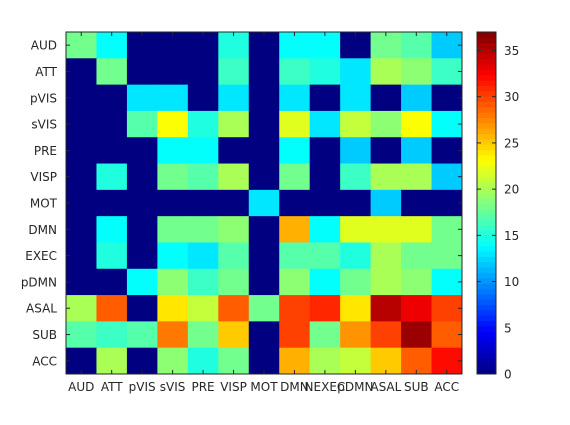 The width and height of the screenshot is (570, 425). What do you see at coordinates (44, 361) in the screenshot?
I see `y-tick-label: ACC` at bounding box center [44, 361].